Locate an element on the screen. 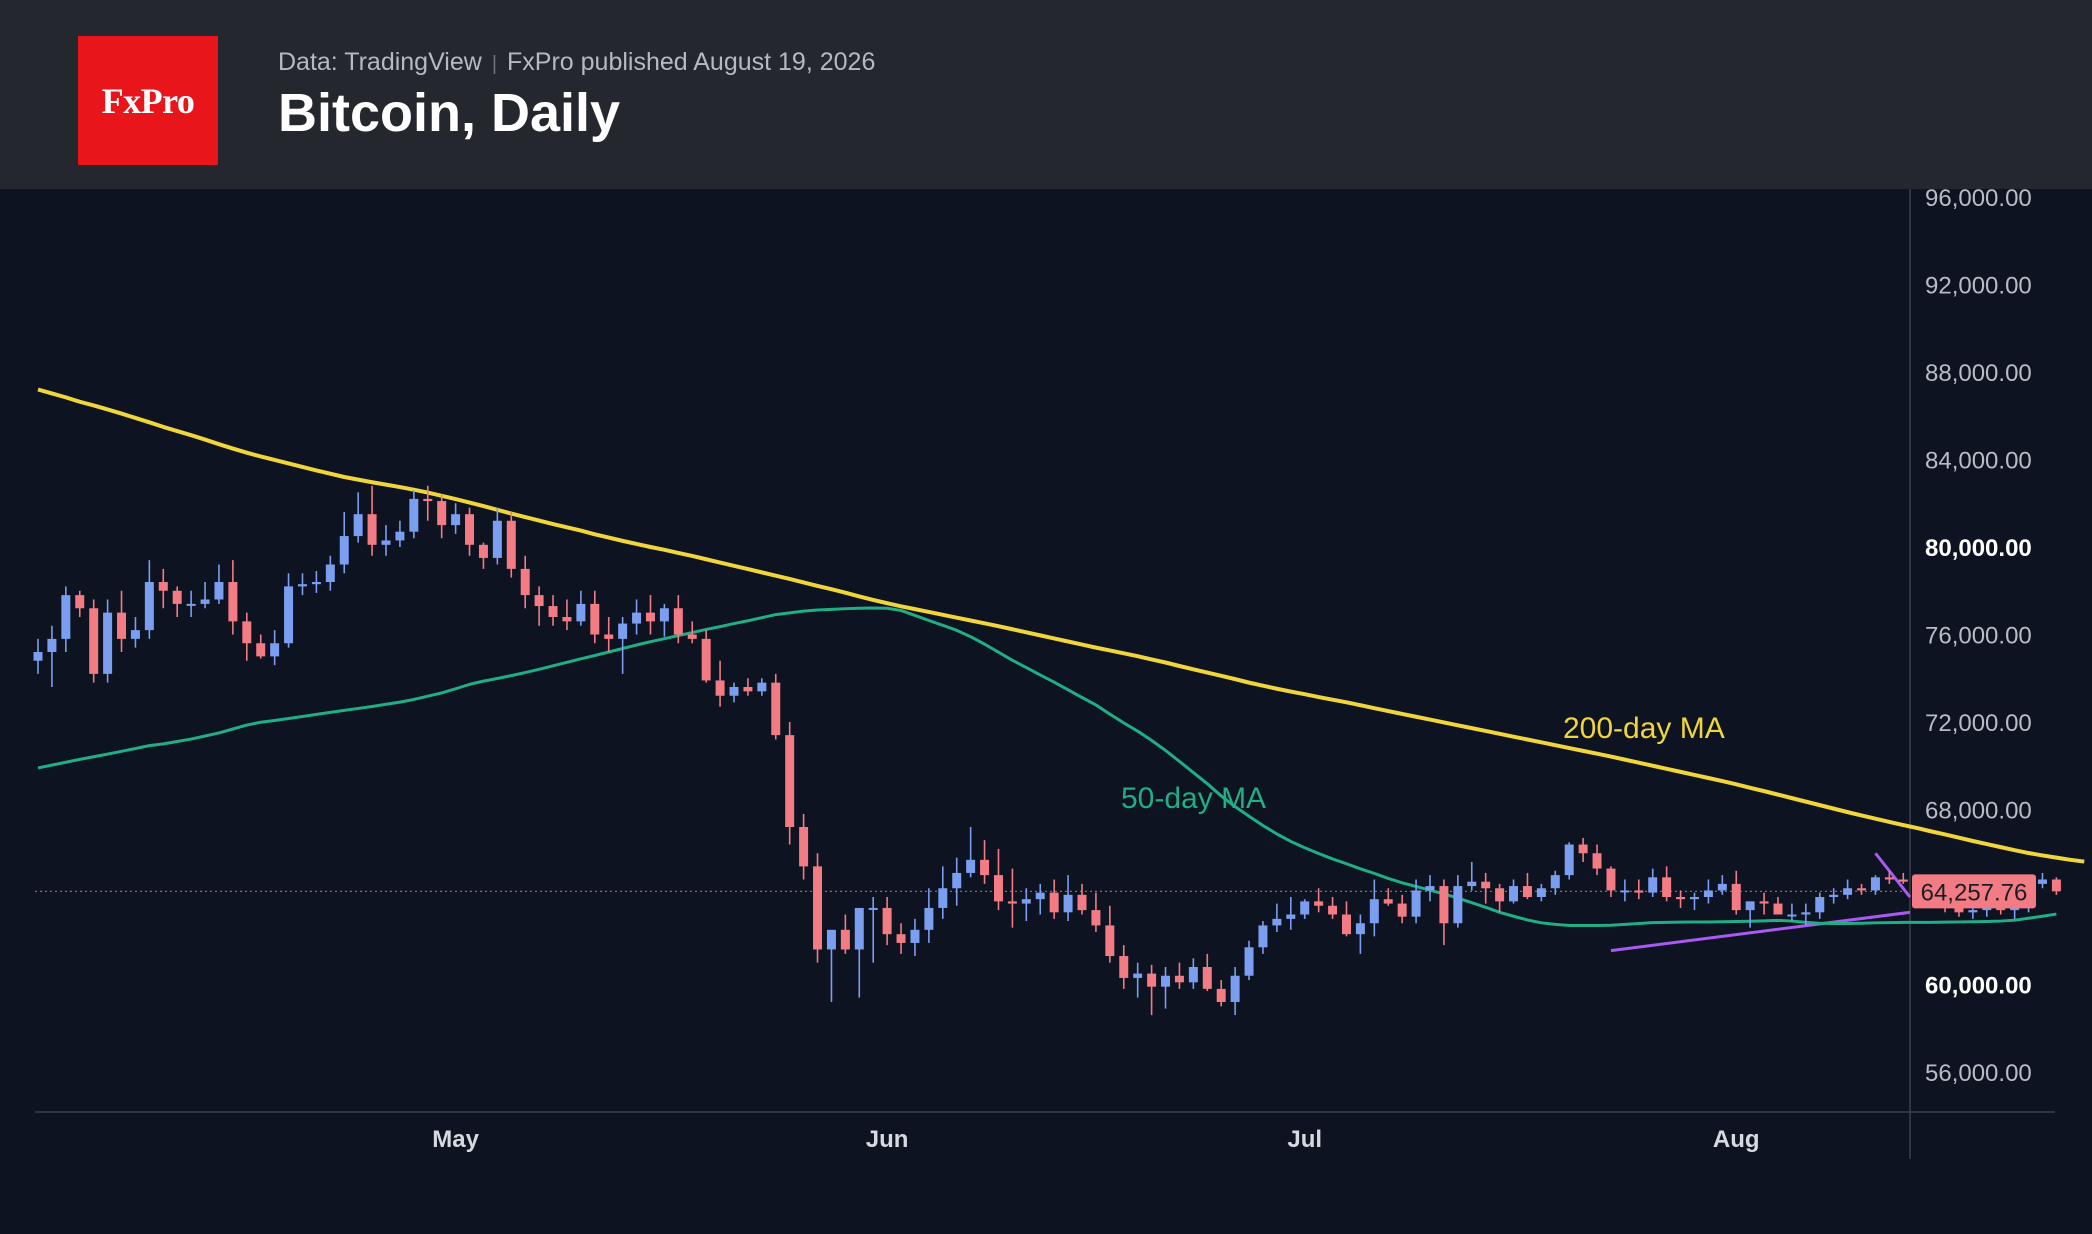  ma200-label: 200-day MA is located at coordinates (1644, 728).